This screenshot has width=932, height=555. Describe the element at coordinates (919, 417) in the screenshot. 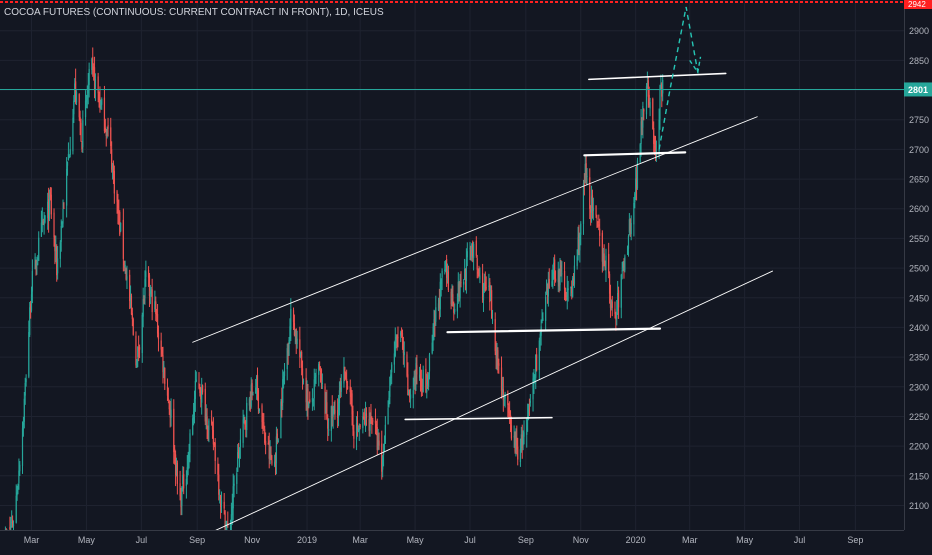

I see `y-tick-label: 2250` at that location.